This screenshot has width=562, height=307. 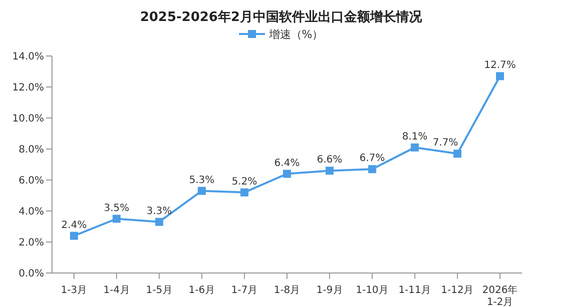 What do you see at coordinates (117, 208) in the screenshot?
I see `data-label: 3.5%` at bounding box center [117, 208].